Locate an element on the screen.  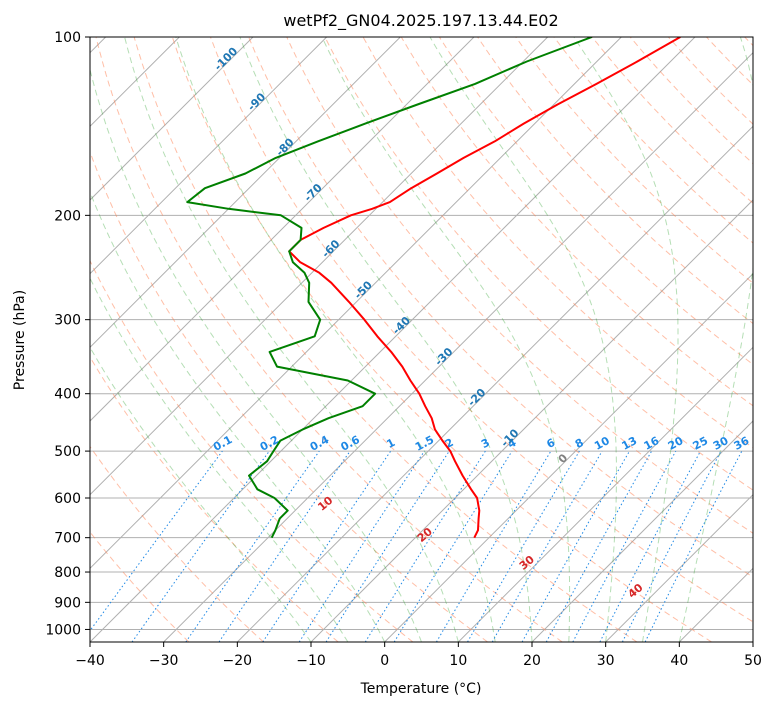
y-tick-label: 400 is located at coordinates (67, 395).